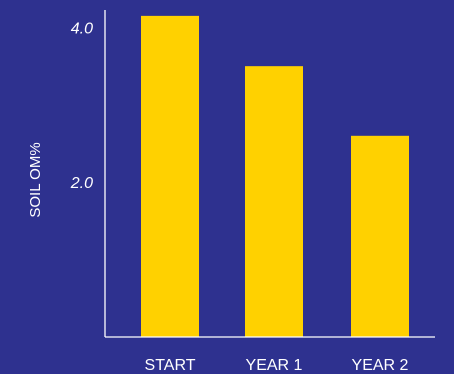  Describe the element at coordinates (170, 176) in the screenshot. I see `bar-start` at that location.